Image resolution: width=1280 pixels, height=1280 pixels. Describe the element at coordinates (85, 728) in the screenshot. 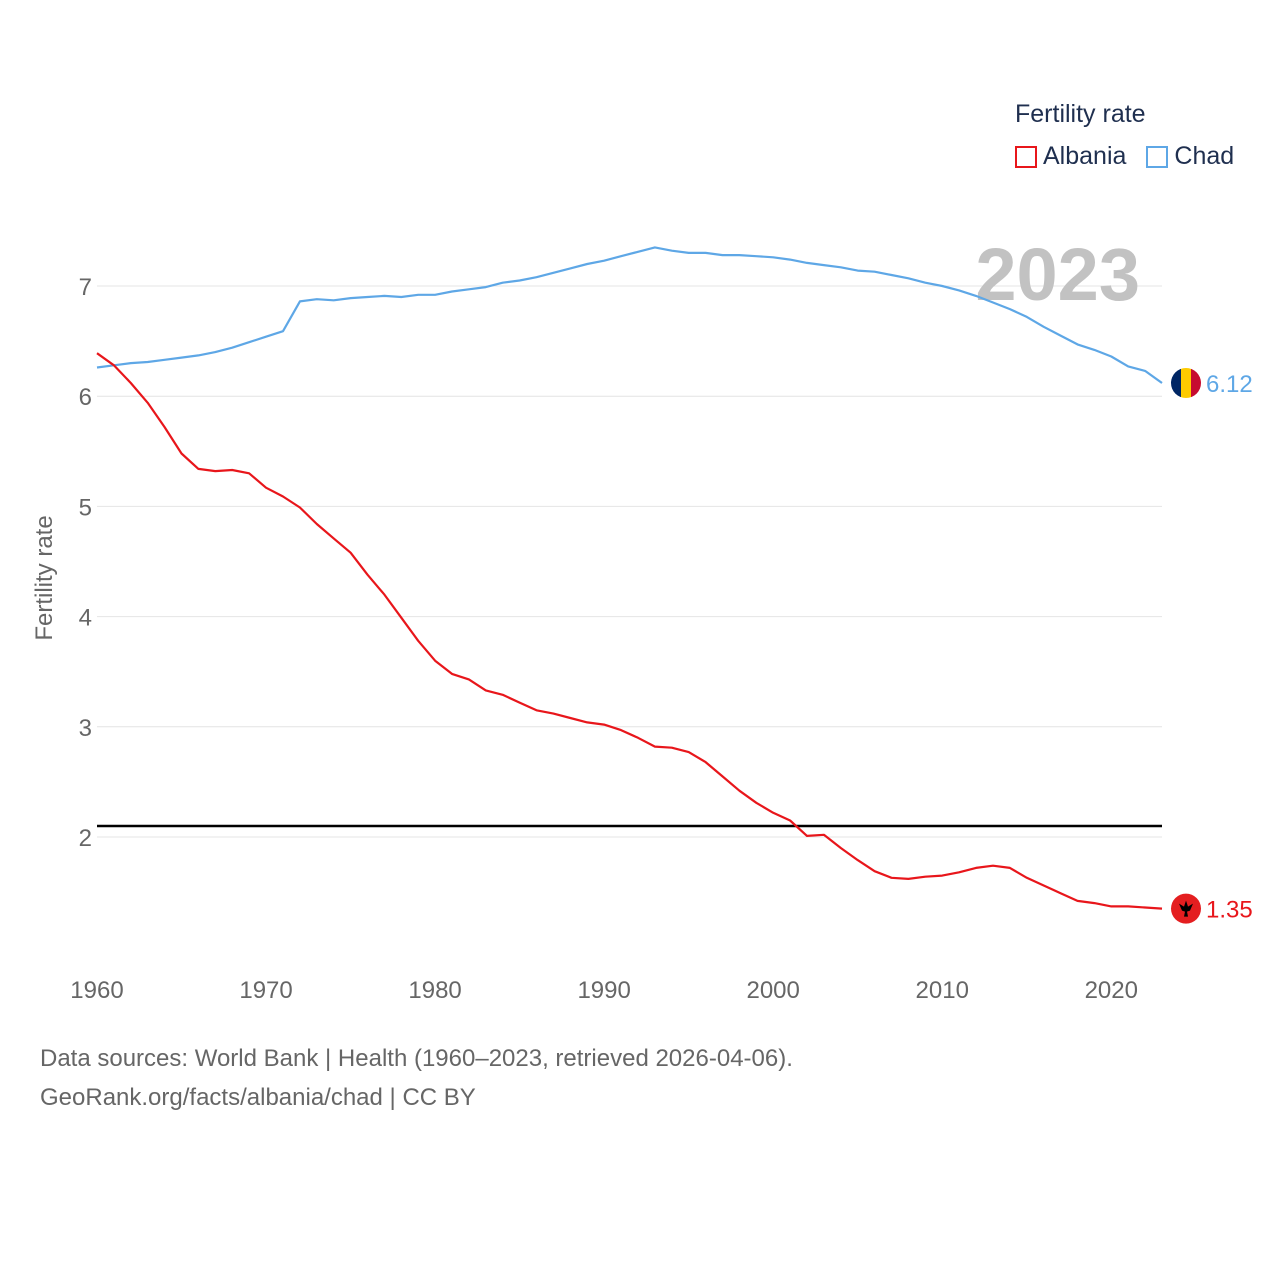

I see `y-tick-label: 3` at that location.